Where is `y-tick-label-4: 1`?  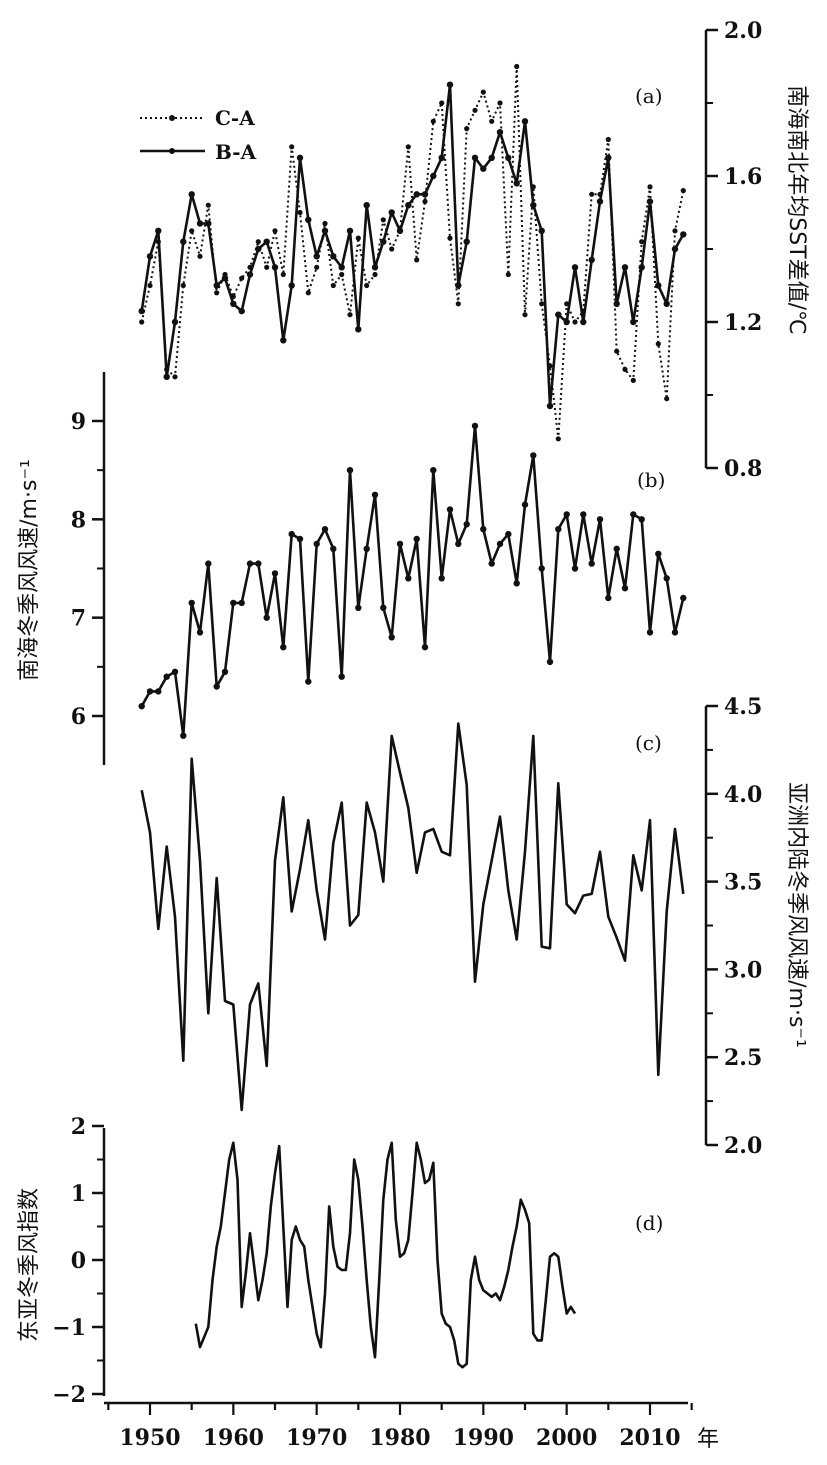
y-tick-label-4: 1 is located at coordinates (78, 1194).